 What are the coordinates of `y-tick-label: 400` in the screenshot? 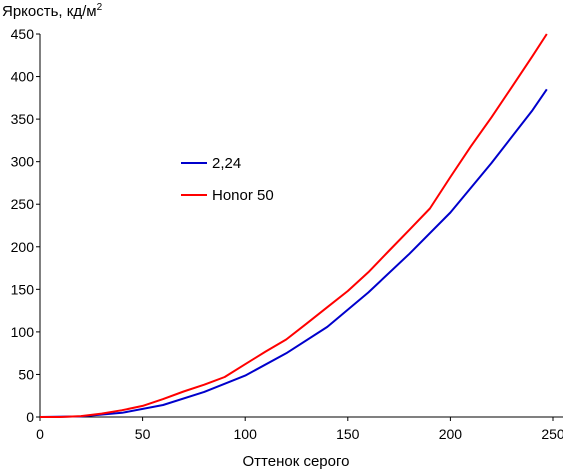 It's located at (23, 77).